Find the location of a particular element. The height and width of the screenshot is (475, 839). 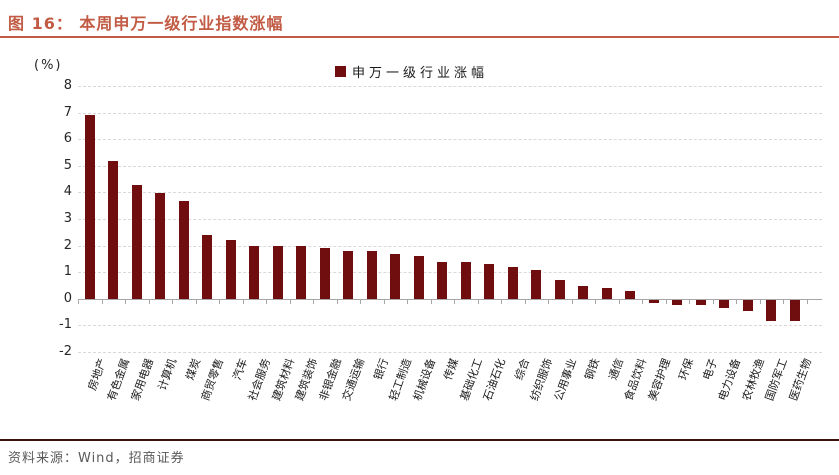

x-axis-label: 银行 is located at coordinates (381, 369).